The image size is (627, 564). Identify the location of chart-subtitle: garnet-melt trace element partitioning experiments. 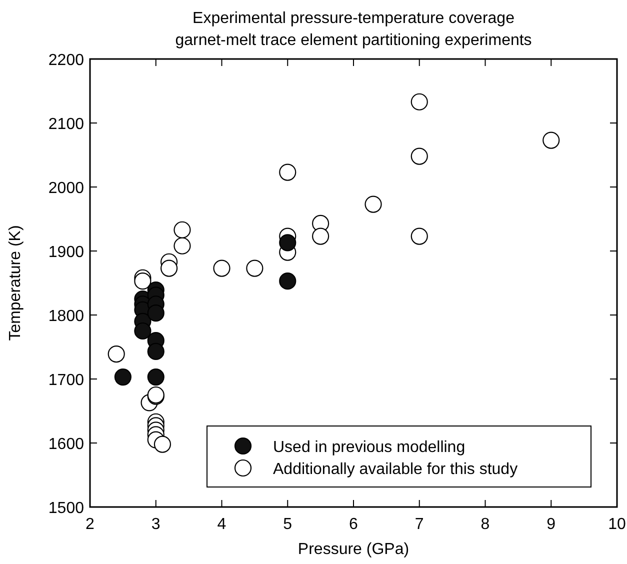
(353, 40).